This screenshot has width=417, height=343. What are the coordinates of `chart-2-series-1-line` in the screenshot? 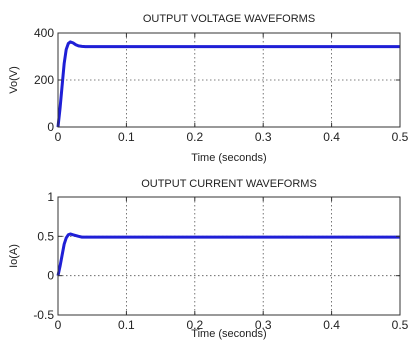 It's located at (228, 254).